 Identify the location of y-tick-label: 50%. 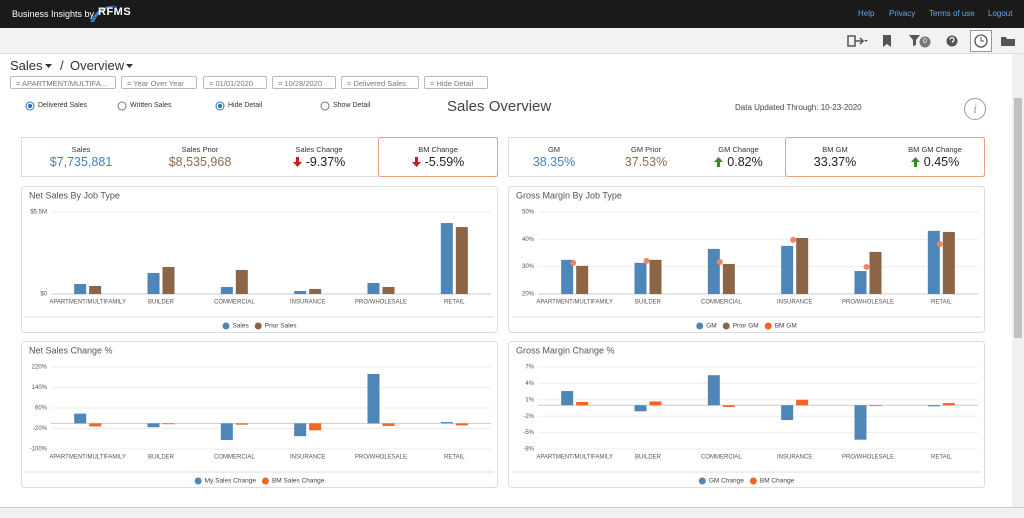
(528, 213).